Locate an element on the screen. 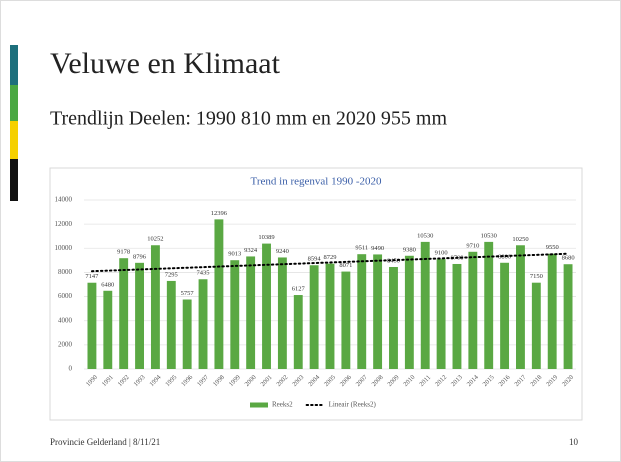 The width and height of the screenshot is (621, 462). legend-label: Reeks2 is located at coordinates (282, 405).